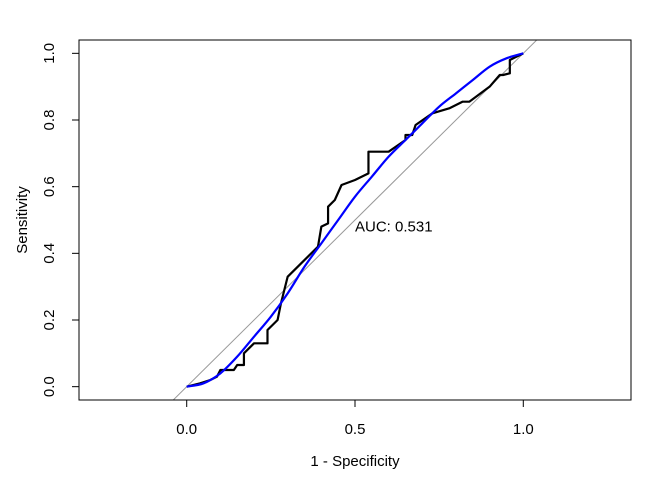  Describe the element at coordinates (60, 220) in the screenshot. I see `y-axis: 0.0 0.2 0.4 0.6 0.8 1.0` at that location.